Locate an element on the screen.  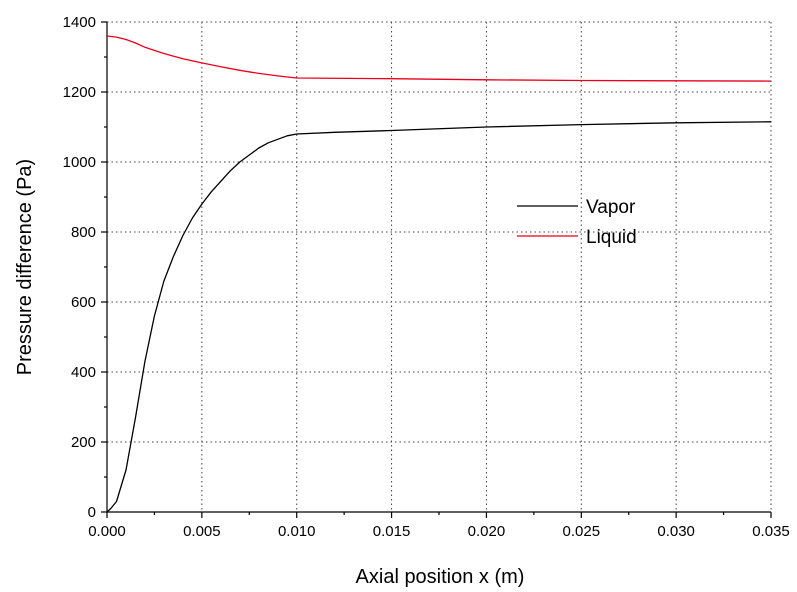
x-tick-label: 0.020 is located at coordinates (487, 531).